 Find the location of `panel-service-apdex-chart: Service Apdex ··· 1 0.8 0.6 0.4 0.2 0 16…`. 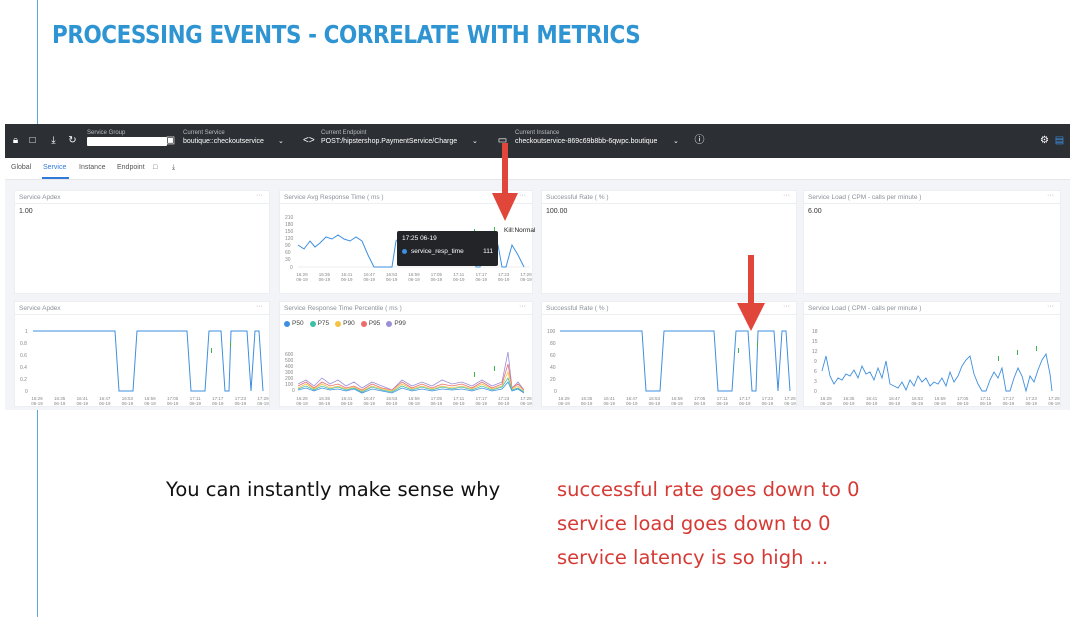

panel-service-apdex-chart: Service Apdex ··· 1 0.8 0.6 0.4 0.2 0 16… is located at coordinates (142, 354).